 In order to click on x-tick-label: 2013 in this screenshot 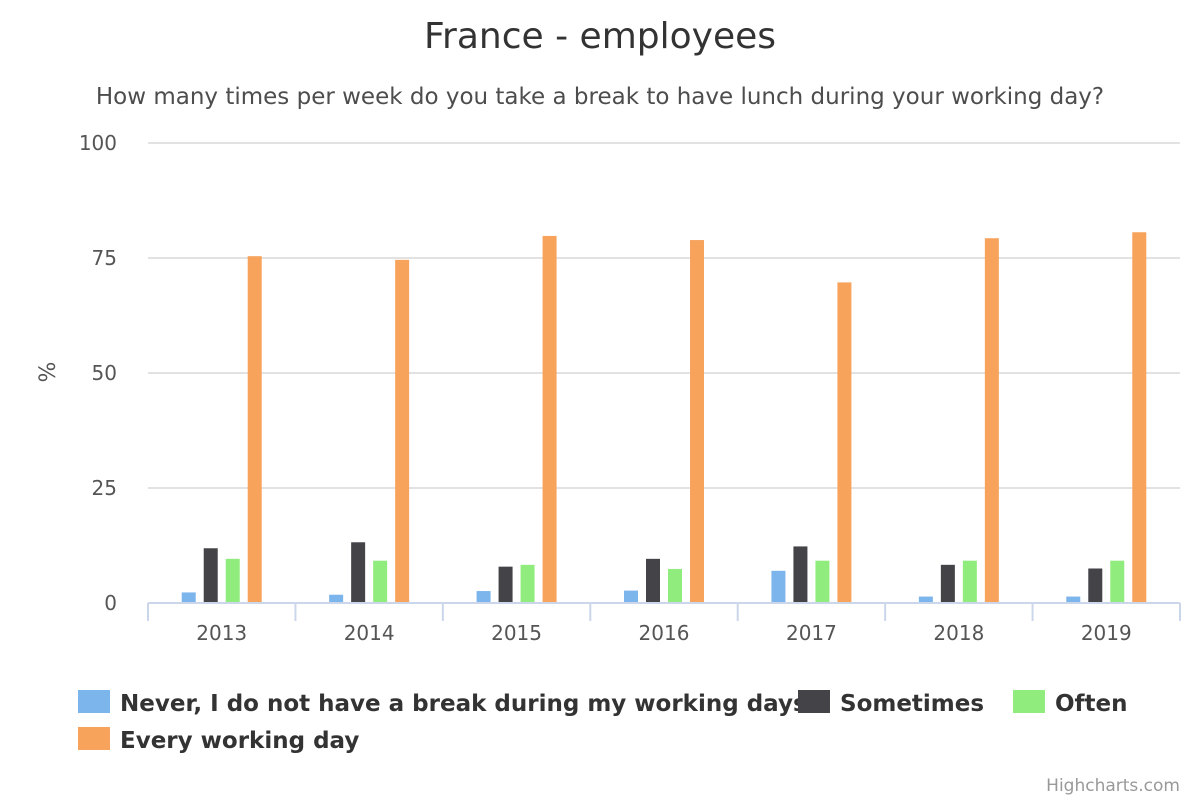, I will do `click(221, 633)`.